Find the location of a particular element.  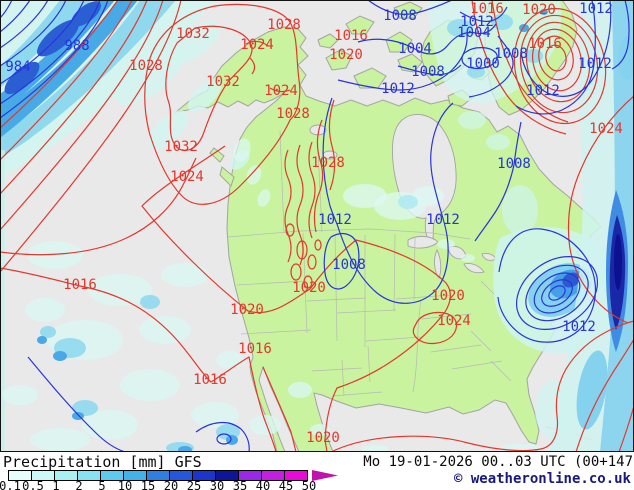

scale-tick-label: 45 is located at coordinates (286, 484).